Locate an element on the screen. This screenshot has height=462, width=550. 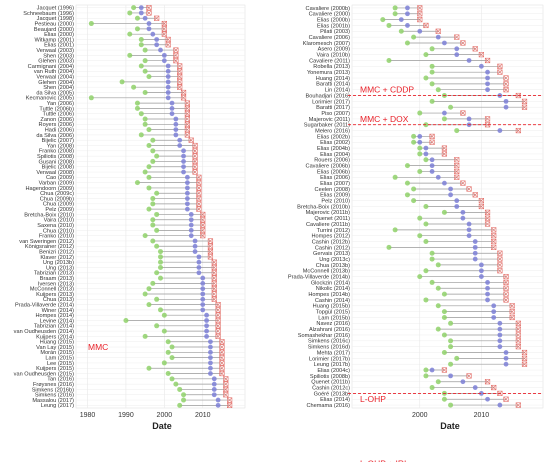
study-row: Van Lay (2015) is located at coordinates (130, 347).